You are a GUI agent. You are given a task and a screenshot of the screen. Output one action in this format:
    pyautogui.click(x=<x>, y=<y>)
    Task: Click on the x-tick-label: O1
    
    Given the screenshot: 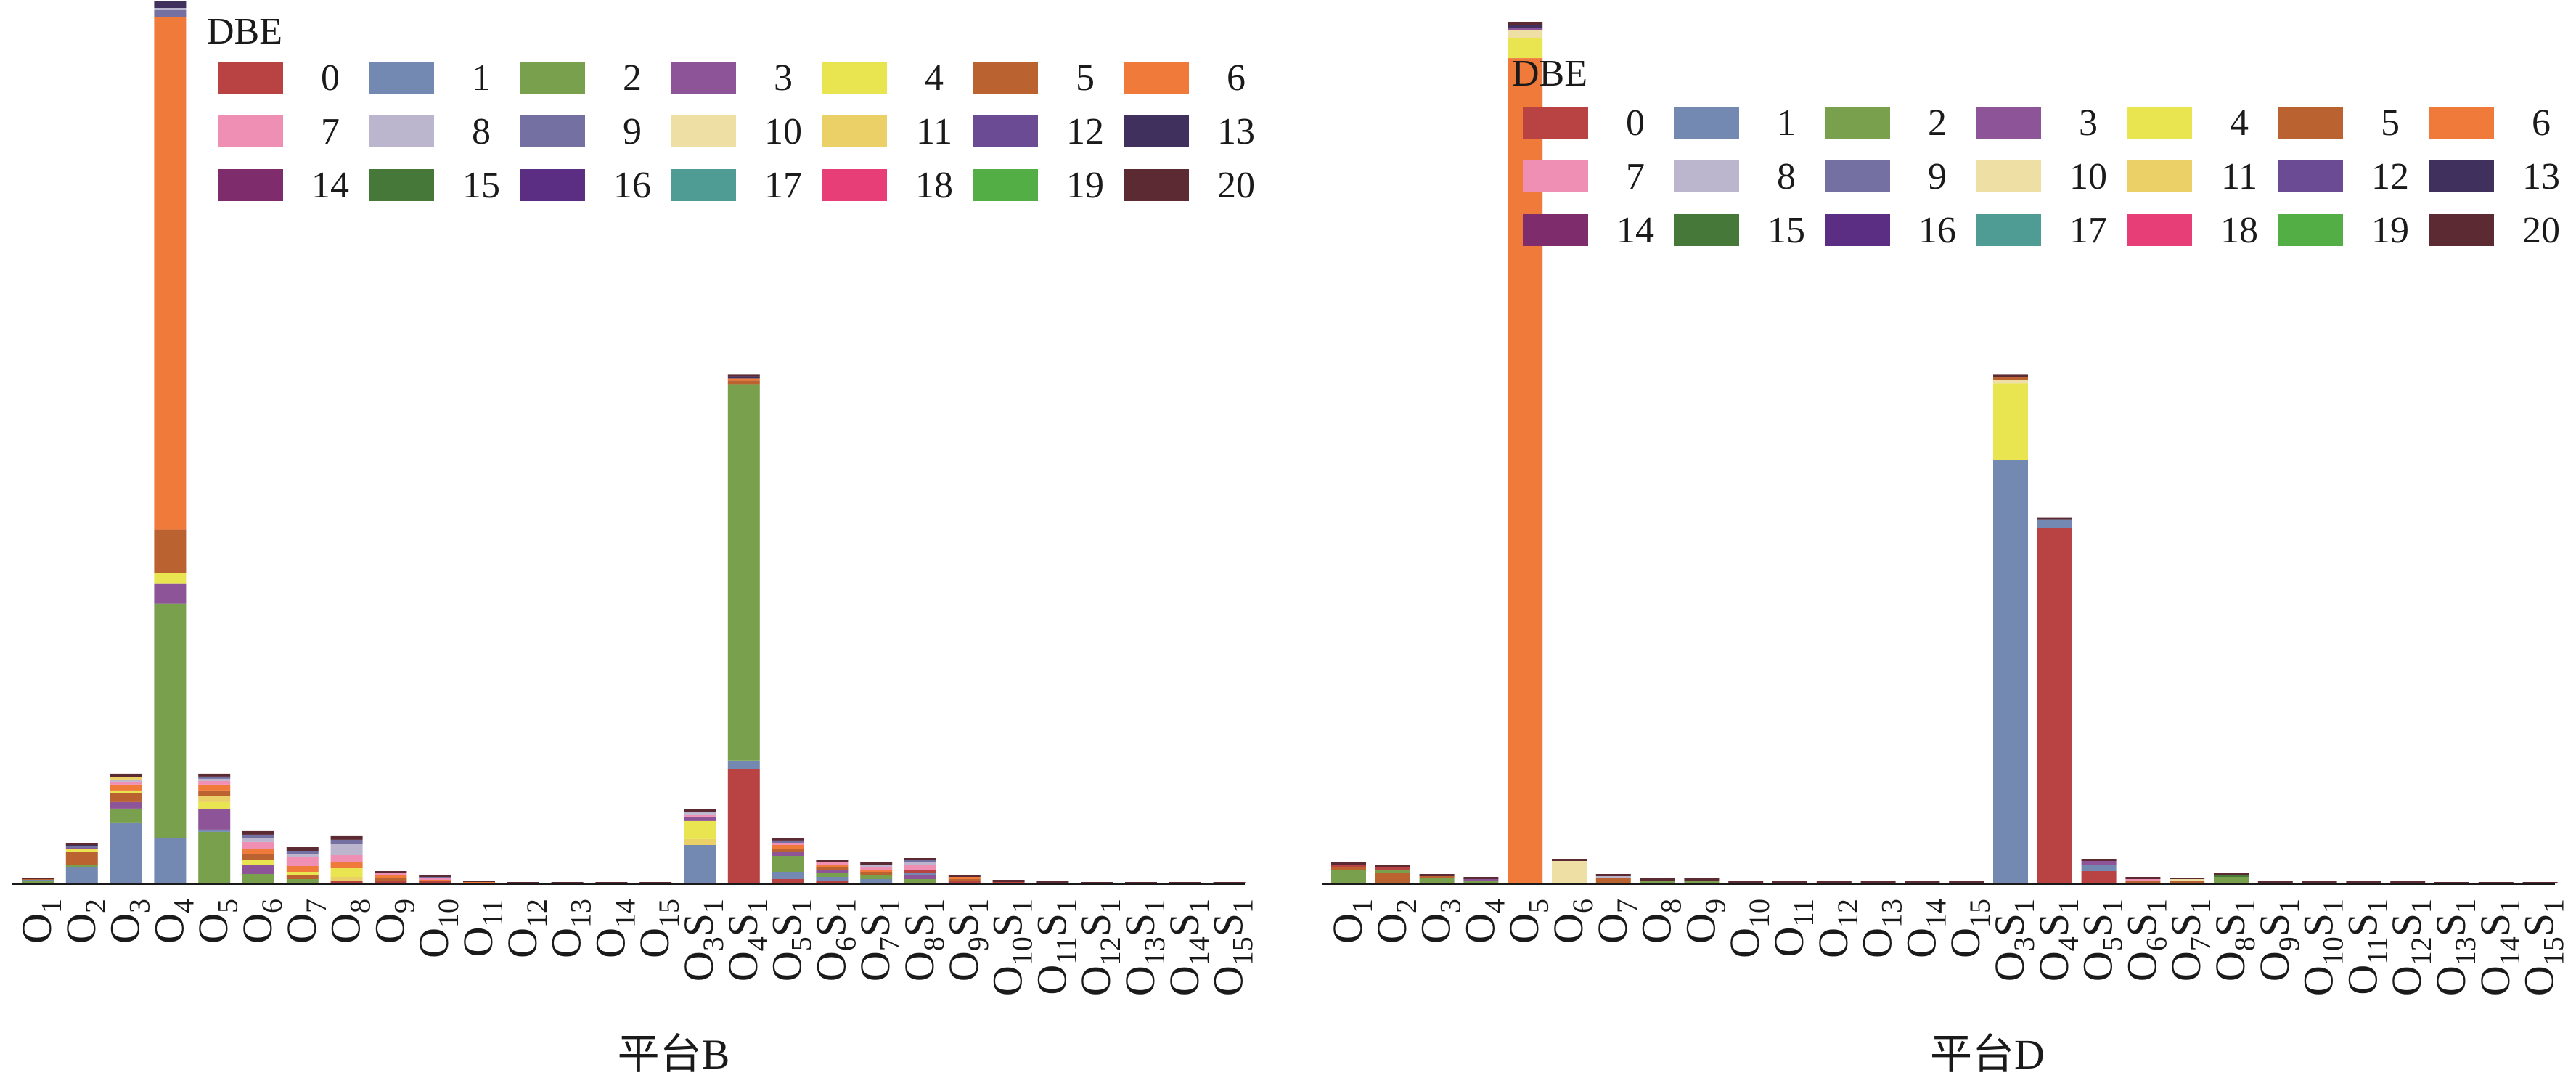 What is the action you would take?
    pyautogui.click(x=41, y=922)
    